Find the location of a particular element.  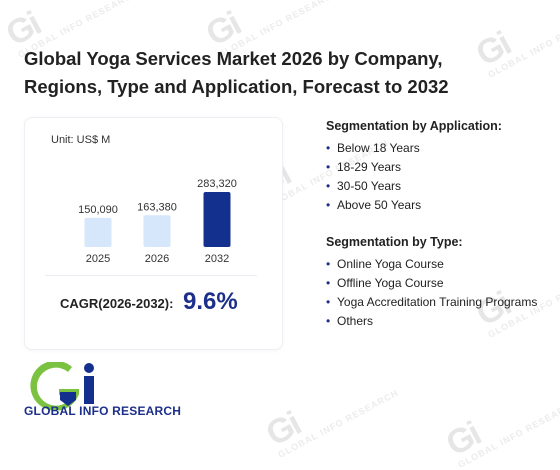

bar-2026 is located at coordinates (157, 231).